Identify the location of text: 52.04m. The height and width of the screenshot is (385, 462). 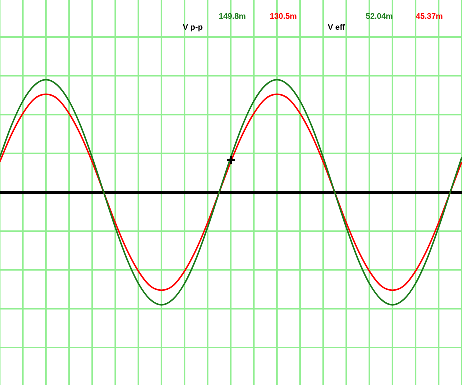
(380, 16).